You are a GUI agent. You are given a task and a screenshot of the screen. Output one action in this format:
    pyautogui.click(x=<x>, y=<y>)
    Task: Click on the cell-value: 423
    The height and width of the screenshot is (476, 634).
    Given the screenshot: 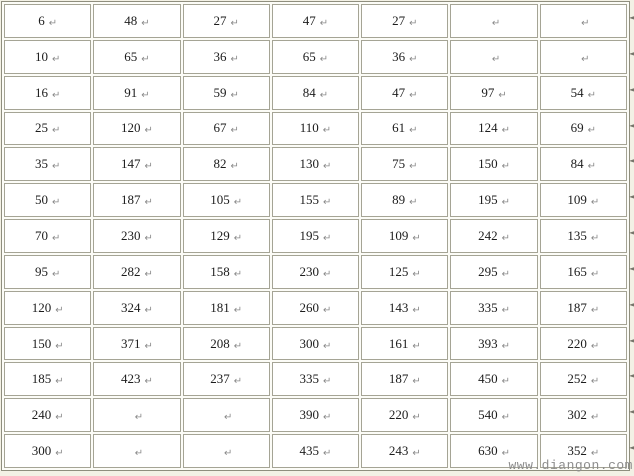 What is the action you would take?
    pyautogui.click(x=130, y=379)
    